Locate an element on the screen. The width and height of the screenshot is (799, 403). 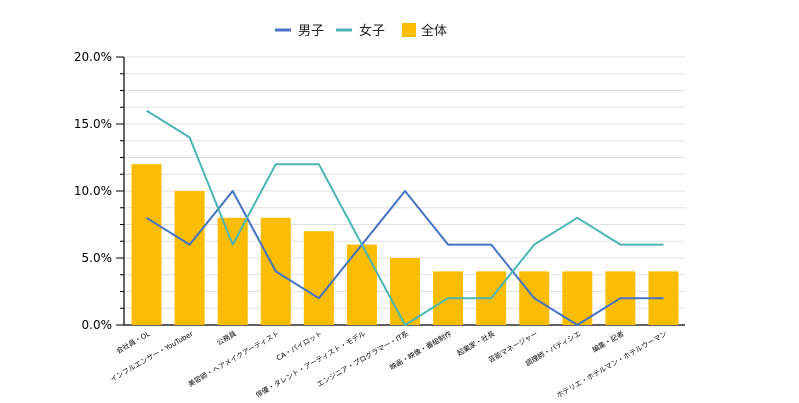
legend: 男子 女子 全体 is located at coordinates (361, 31).